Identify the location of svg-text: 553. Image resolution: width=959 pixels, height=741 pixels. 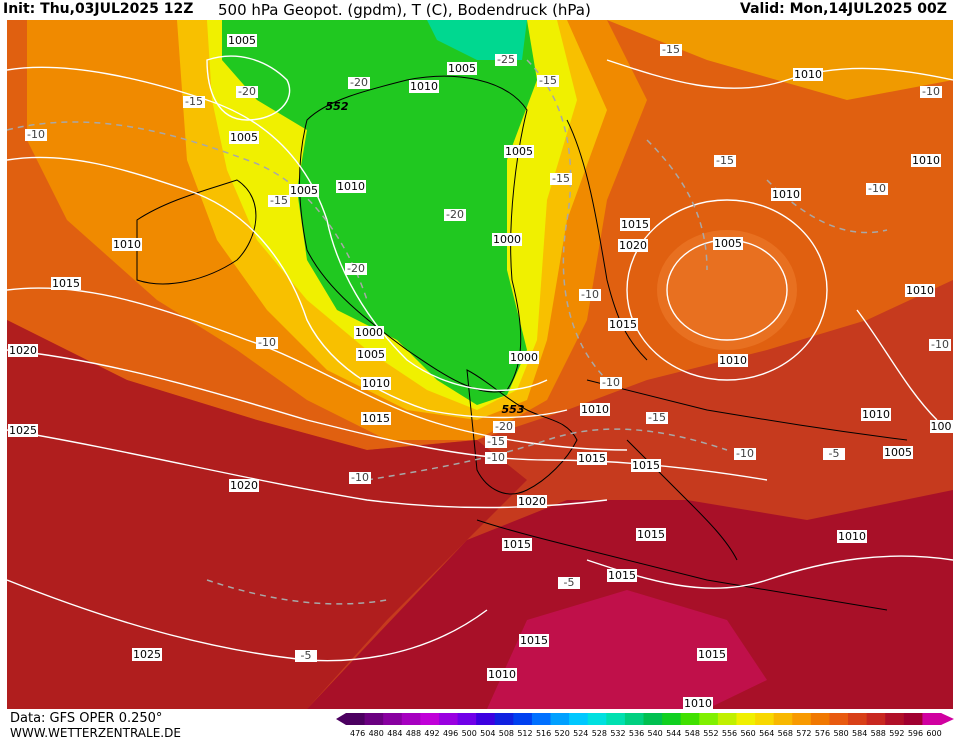
(513, 409).